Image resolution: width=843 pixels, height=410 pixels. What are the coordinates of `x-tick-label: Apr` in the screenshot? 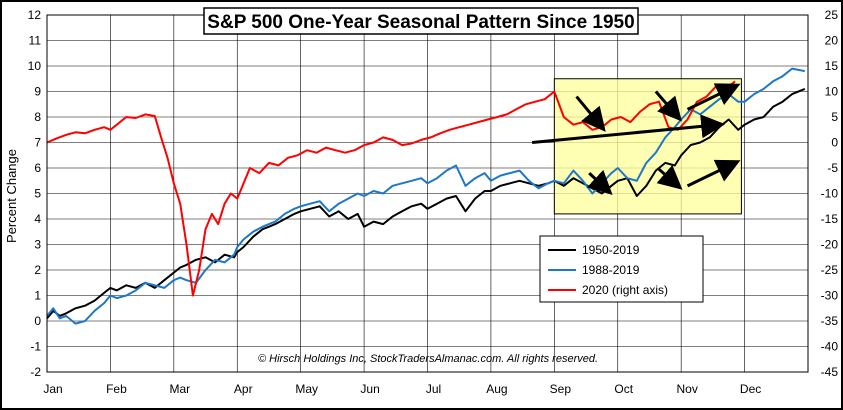 It's located at (243, 389).